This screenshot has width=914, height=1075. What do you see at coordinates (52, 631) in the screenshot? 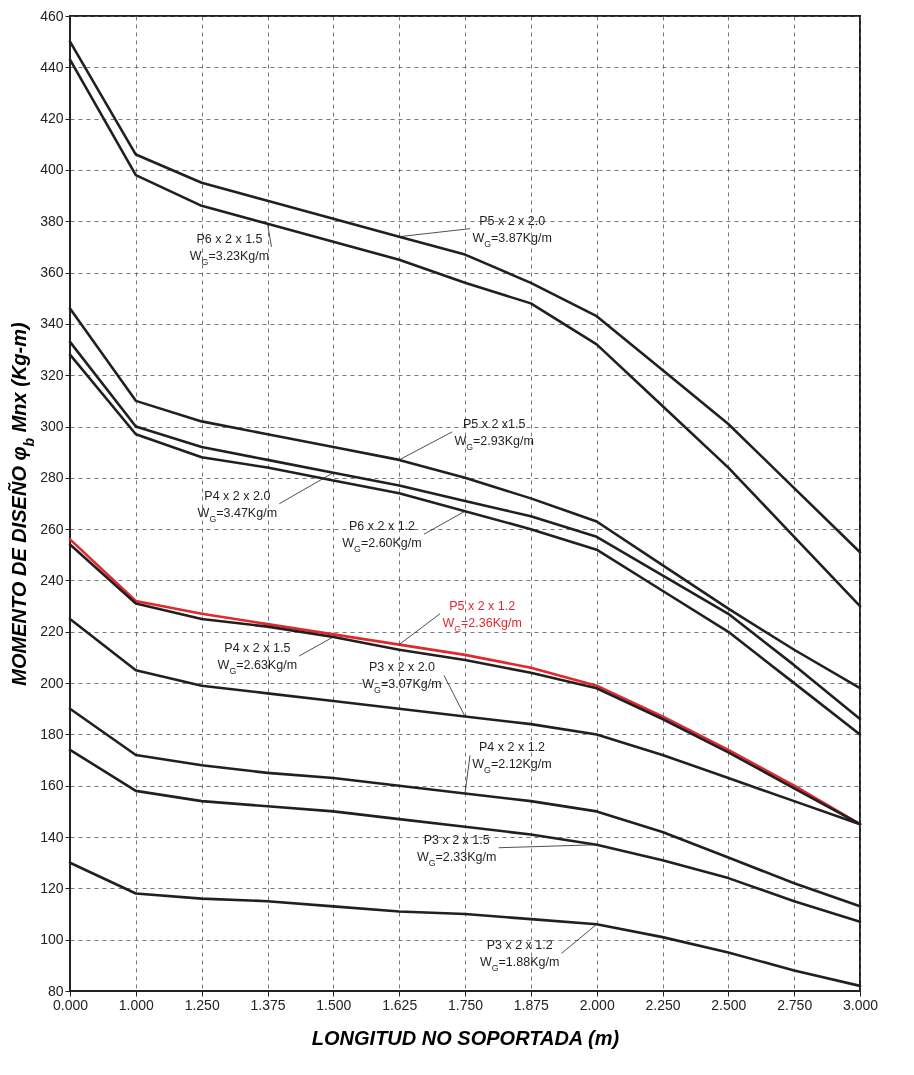
I see `y-tick-label: 220` at bounding box center [52, 631].